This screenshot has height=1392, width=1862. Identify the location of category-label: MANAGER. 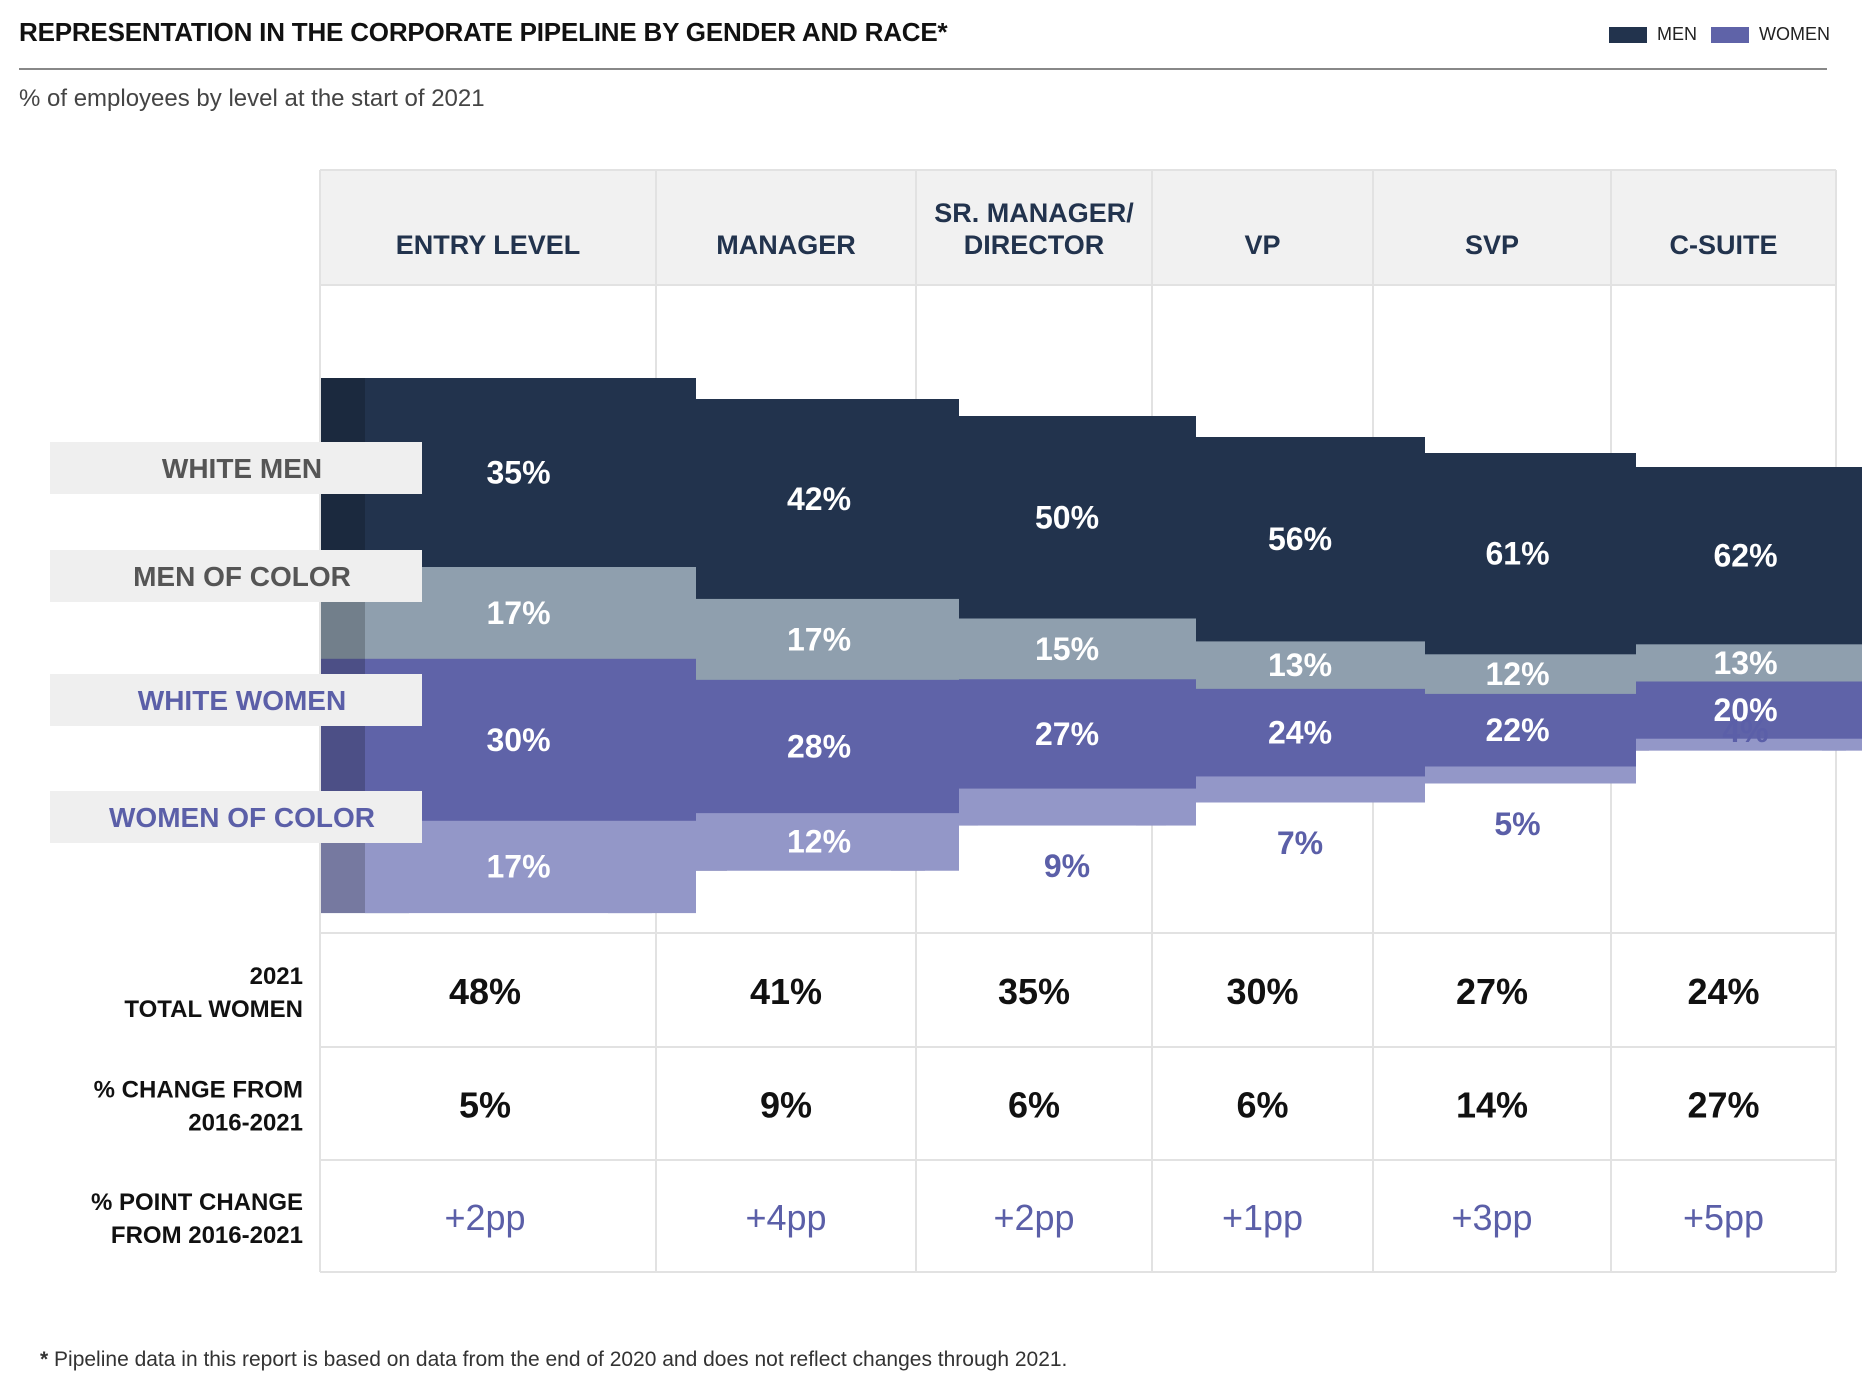
(786, 245).